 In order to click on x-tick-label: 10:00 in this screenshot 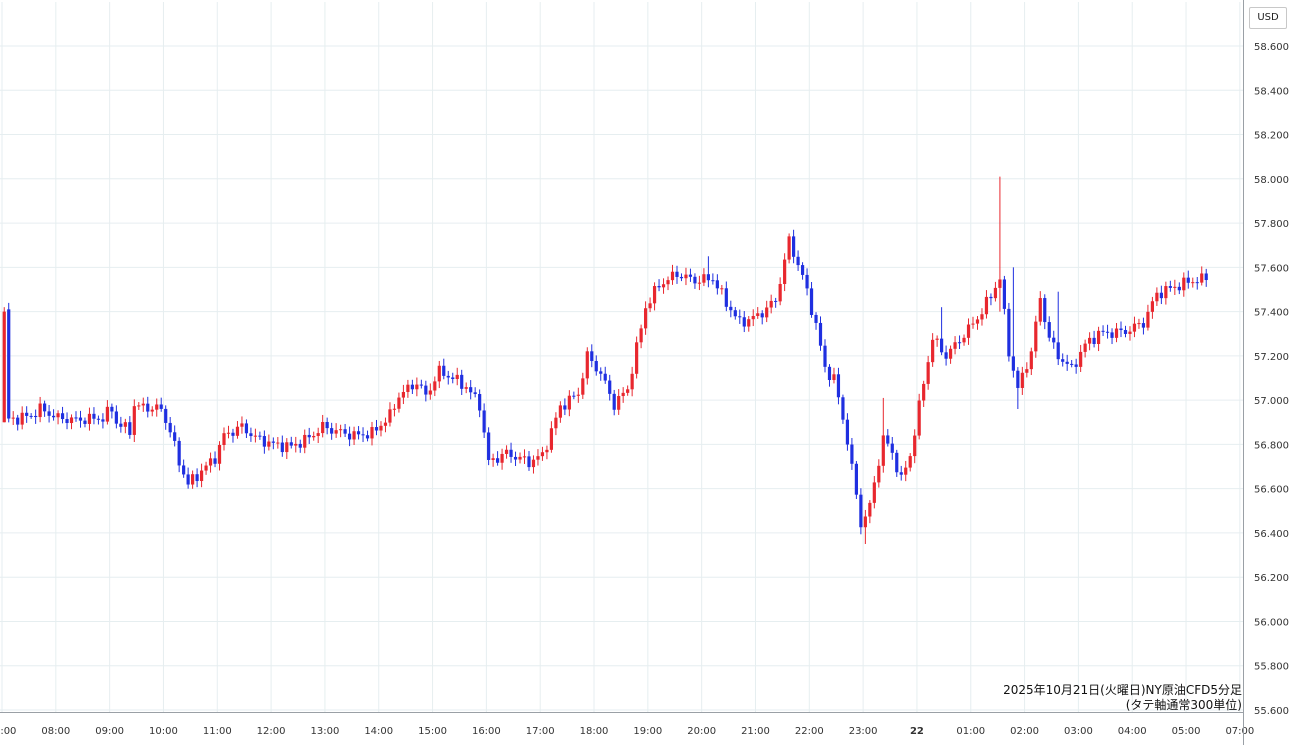, I will do `click(163, 731)`.